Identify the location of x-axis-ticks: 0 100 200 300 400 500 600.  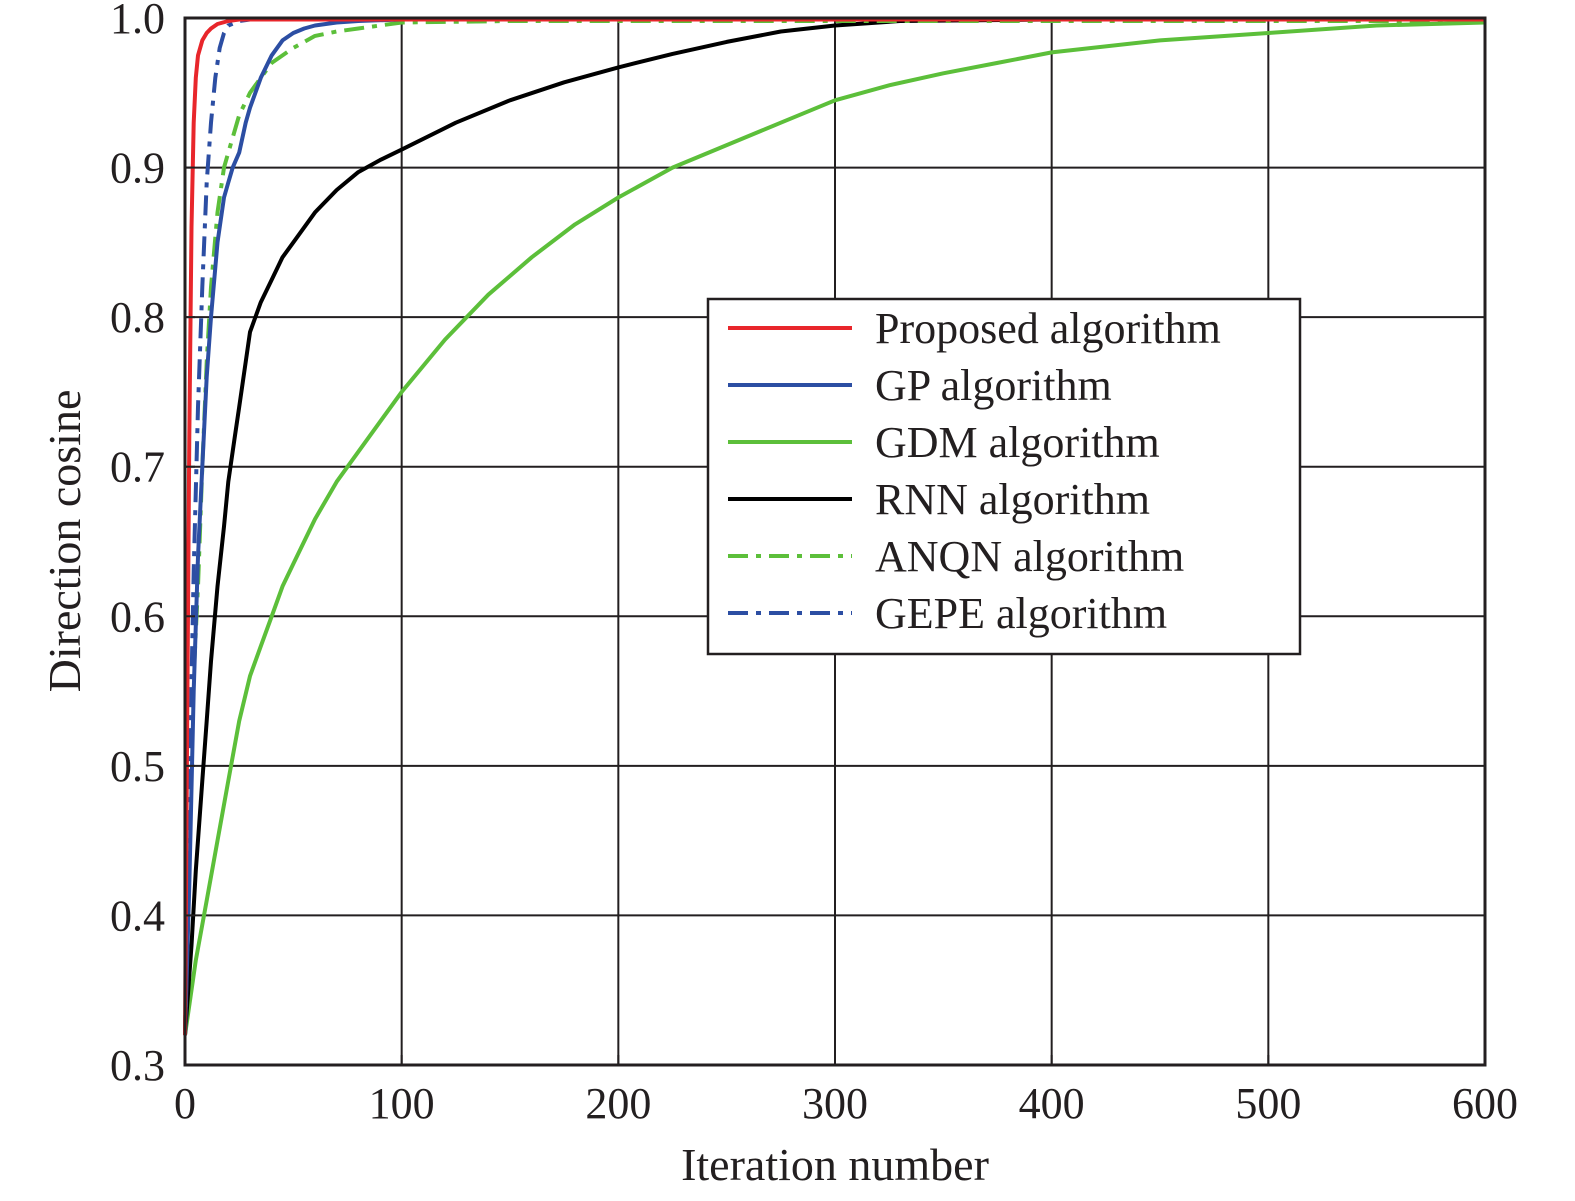
(846, 1091).